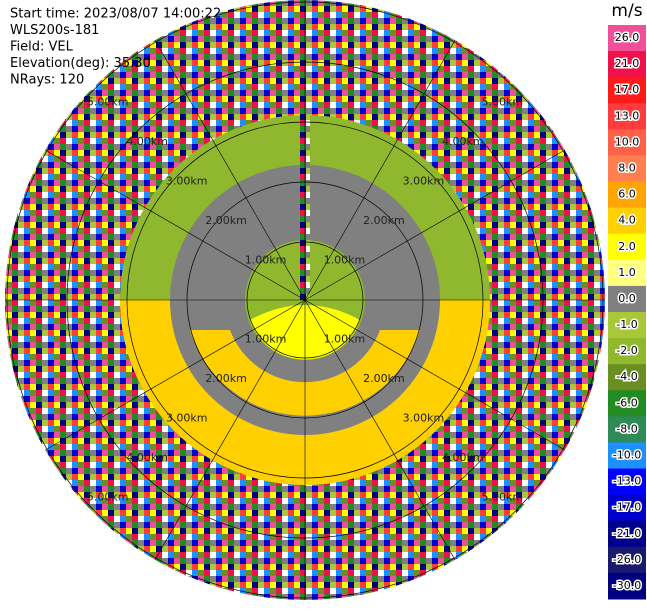  Describe the element at coordinates (80, 63) in the screenshot. I see `header-line: Elevation(deg): 35.30` at that location.